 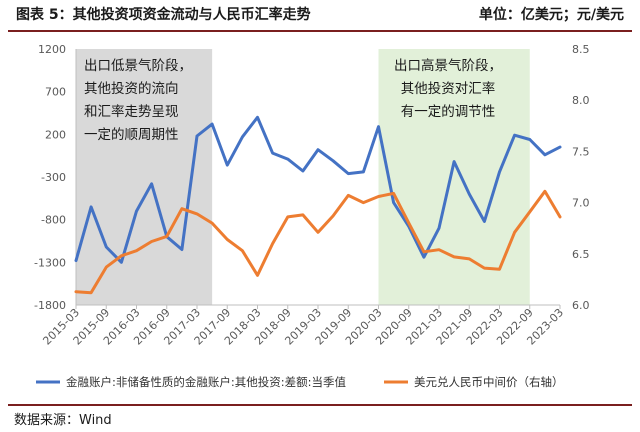 What do you see at coordinates (50, 305) in the screenshot?
I see `left-tick-label: -1800` at bounding box center [50, 305].